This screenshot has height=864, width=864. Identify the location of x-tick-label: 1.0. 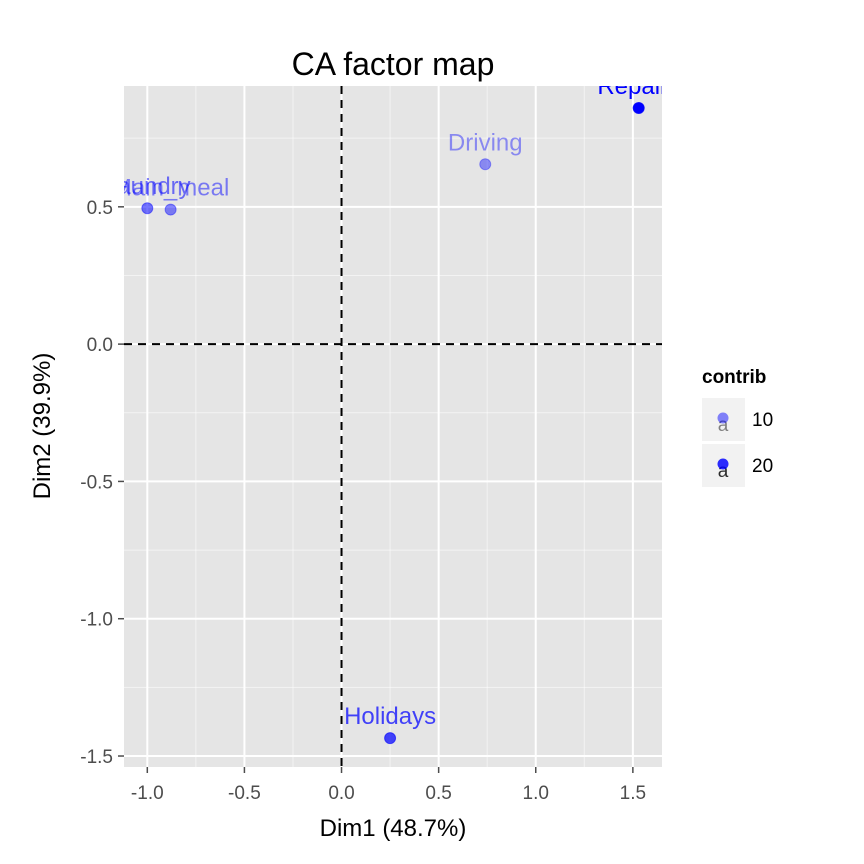
(536, 793).